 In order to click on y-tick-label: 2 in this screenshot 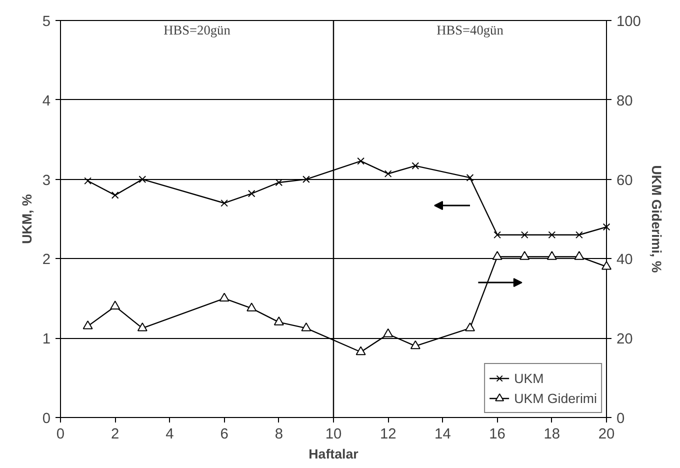, I will do `click(46, 260)`.